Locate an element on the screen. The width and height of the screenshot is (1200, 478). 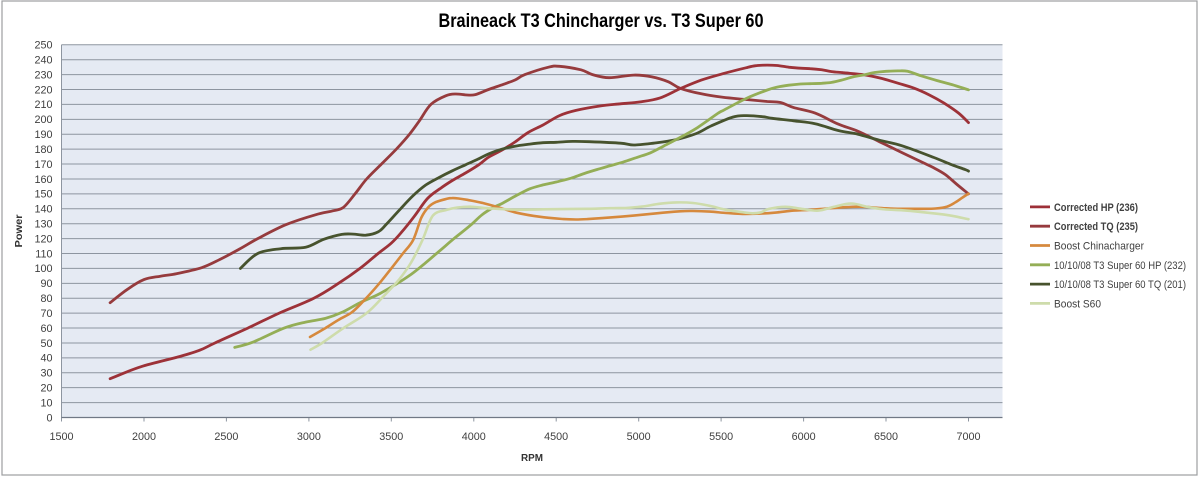
svg-text: 150 is located at coordinates (43, 195).